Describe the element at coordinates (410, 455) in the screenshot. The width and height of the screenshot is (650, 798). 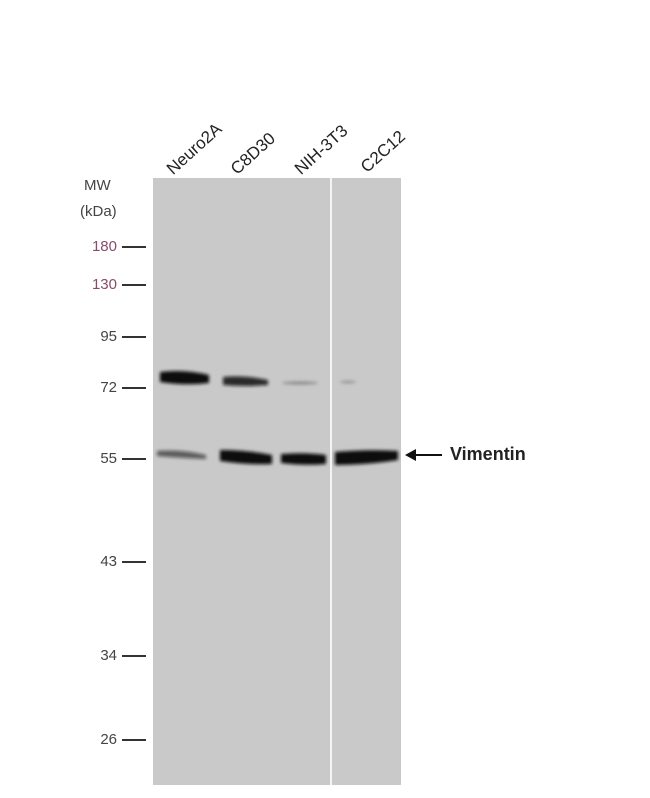
I see `target-arrowhead` at that location.